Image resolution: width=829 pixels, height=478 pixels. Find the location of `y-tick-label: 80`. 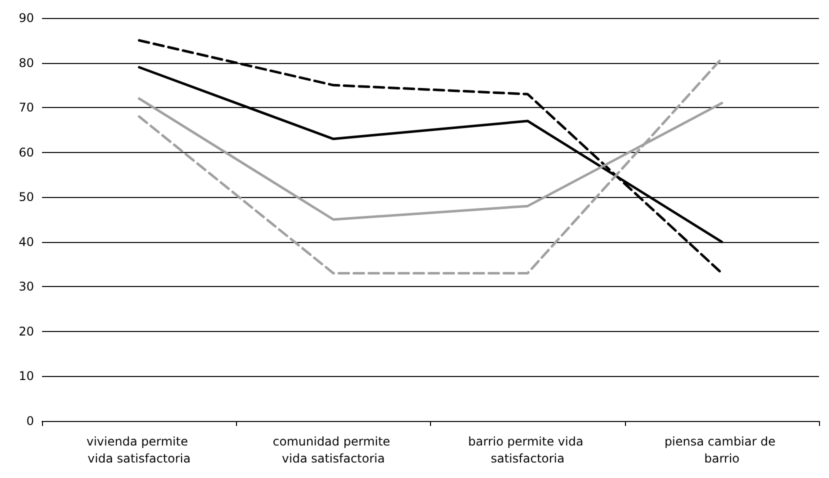

y-tick-label: 80 is located at coordinates (26, 63).